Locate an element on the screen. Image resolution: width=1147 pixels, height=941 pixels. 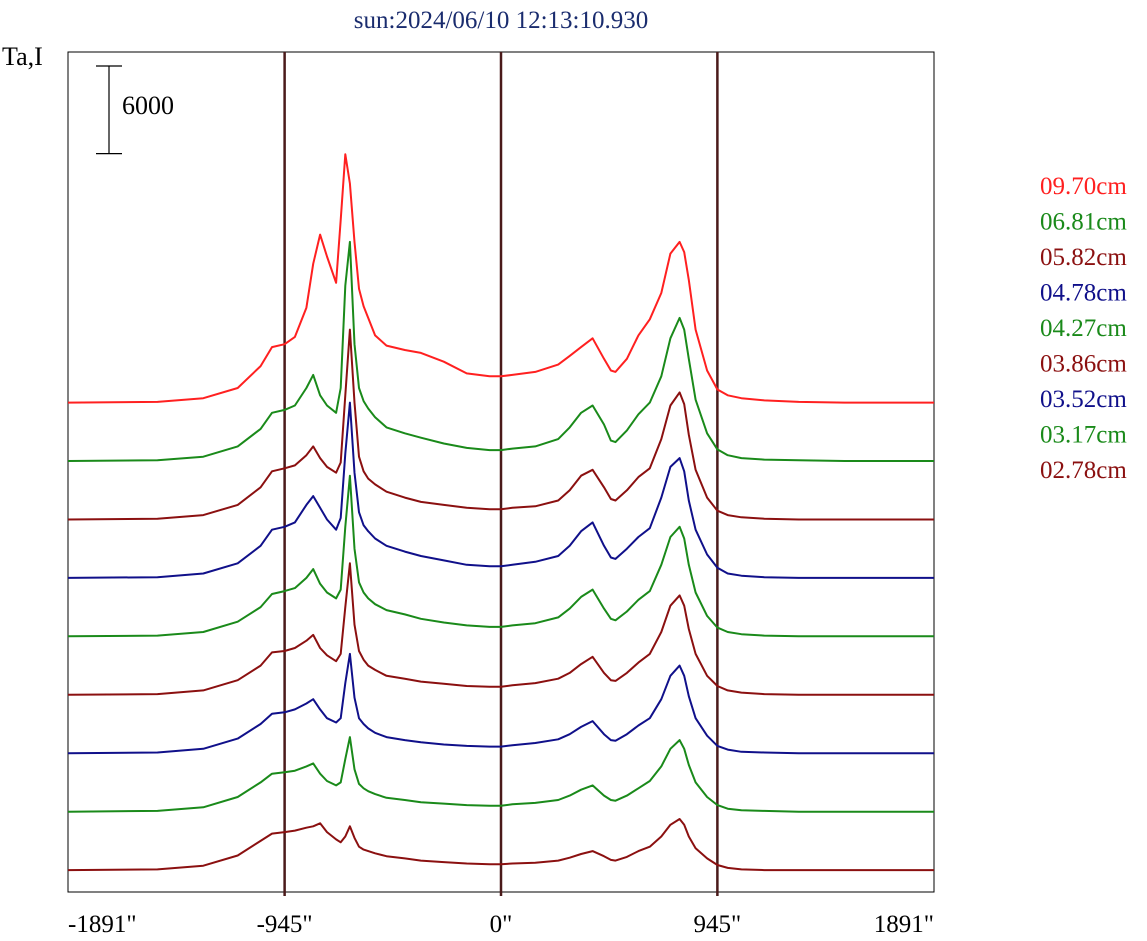
series-line-03.86cm is located at coordinates (500, 629).